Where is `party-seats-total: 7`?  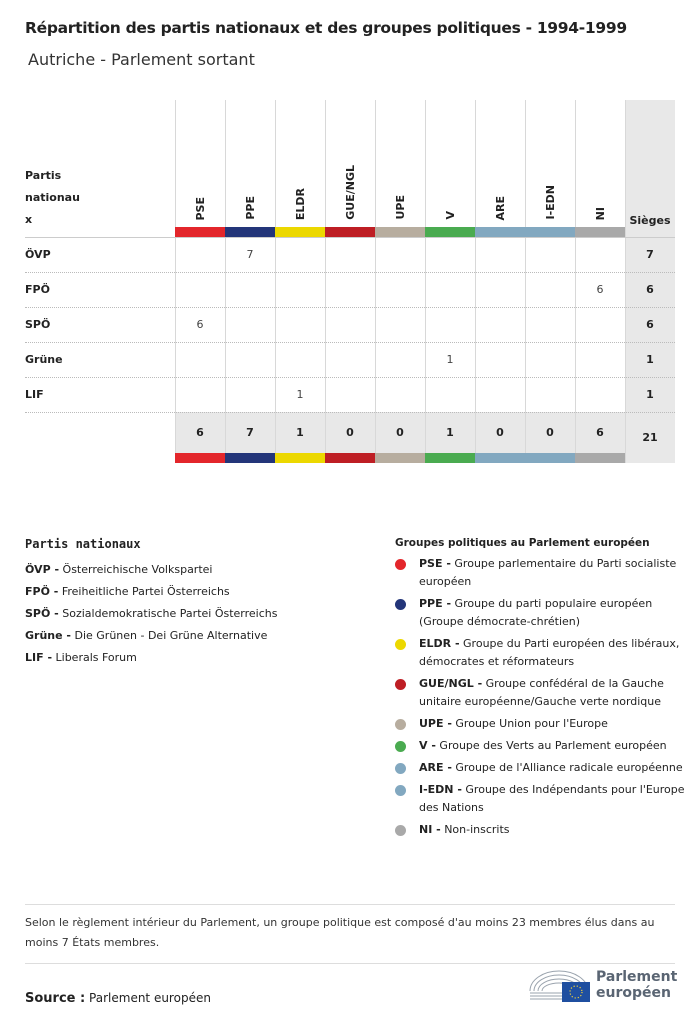
party-seats-total: 7 is located at coordinates (650, 254).